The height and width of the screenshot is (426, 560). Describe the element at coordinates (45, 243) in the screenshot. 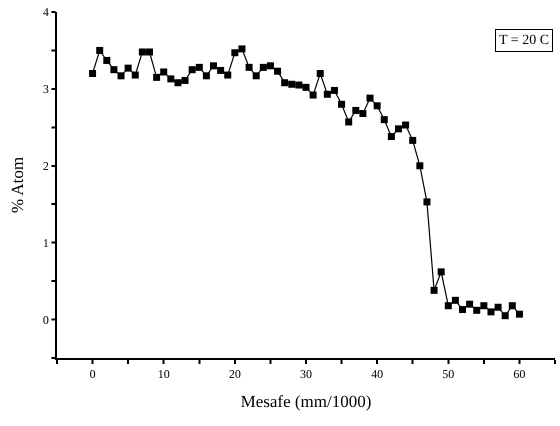

I see `y-tick-label: 1` at that location.